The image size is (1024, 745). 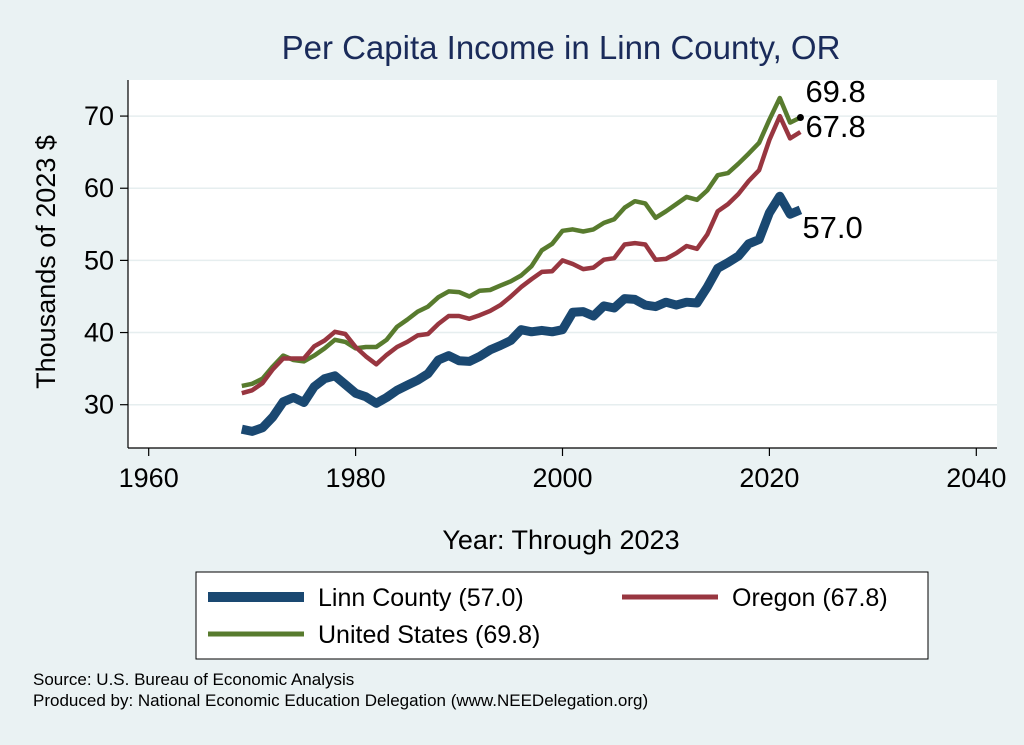 I want to click on source-note: Source: U.S. Bureau of Economic Analysis, so click(x=193, y=679).